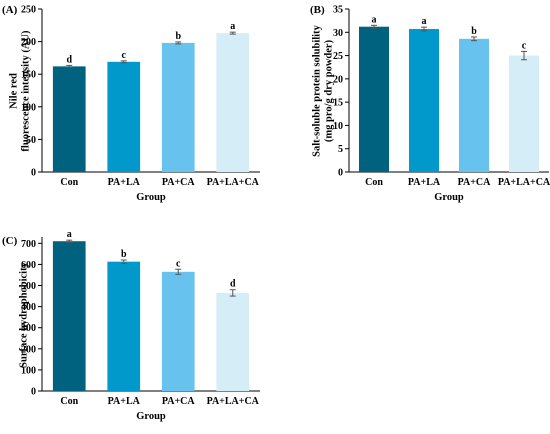 The image size is (550, 434). Describe the element at coordinates (28, 307) in the screenshot. I see `y-tick-label: 400` at that location.